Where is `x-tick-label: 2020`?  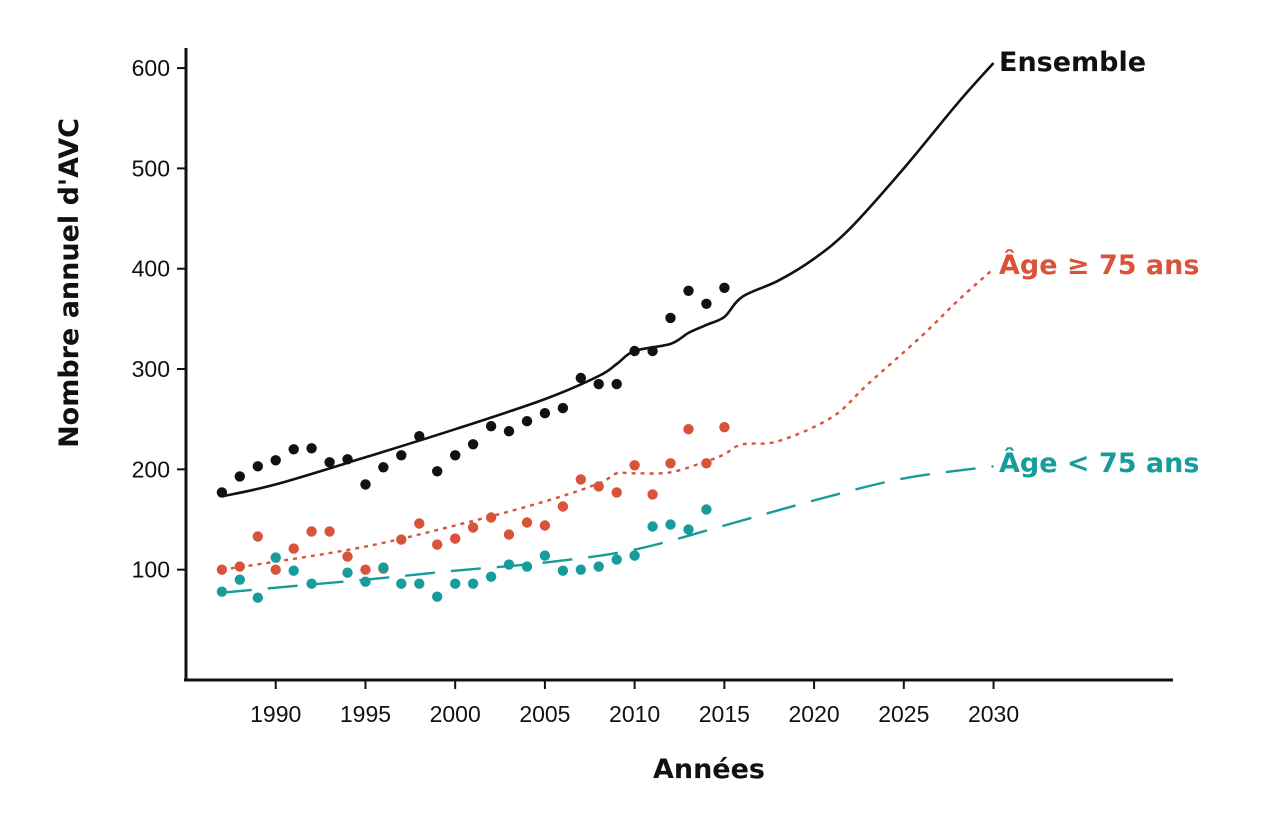
x-tick-label: 2020 is located at coordinates (814, 714).